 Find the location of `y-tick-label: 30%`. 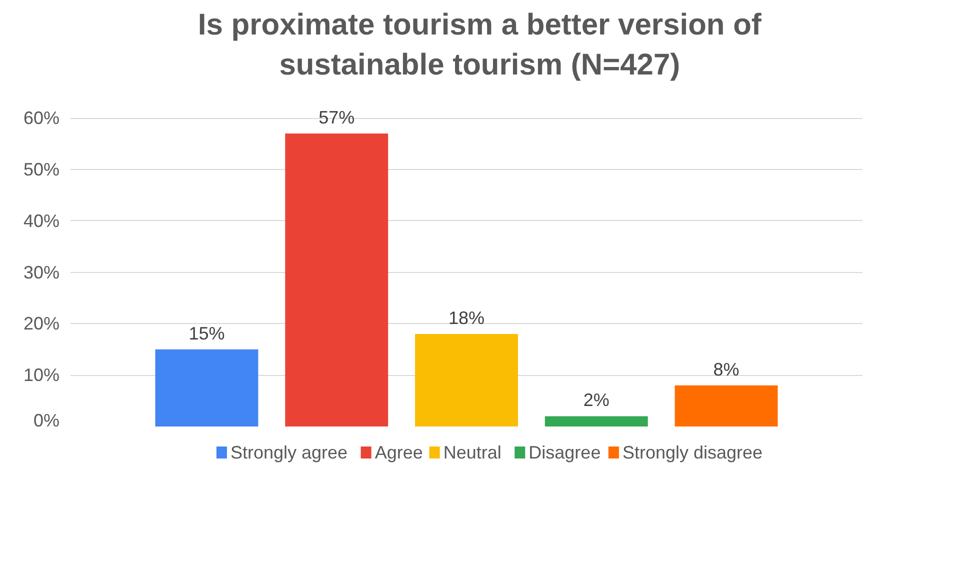

y-tick-label: 30% is located at coordinates (41, 272).